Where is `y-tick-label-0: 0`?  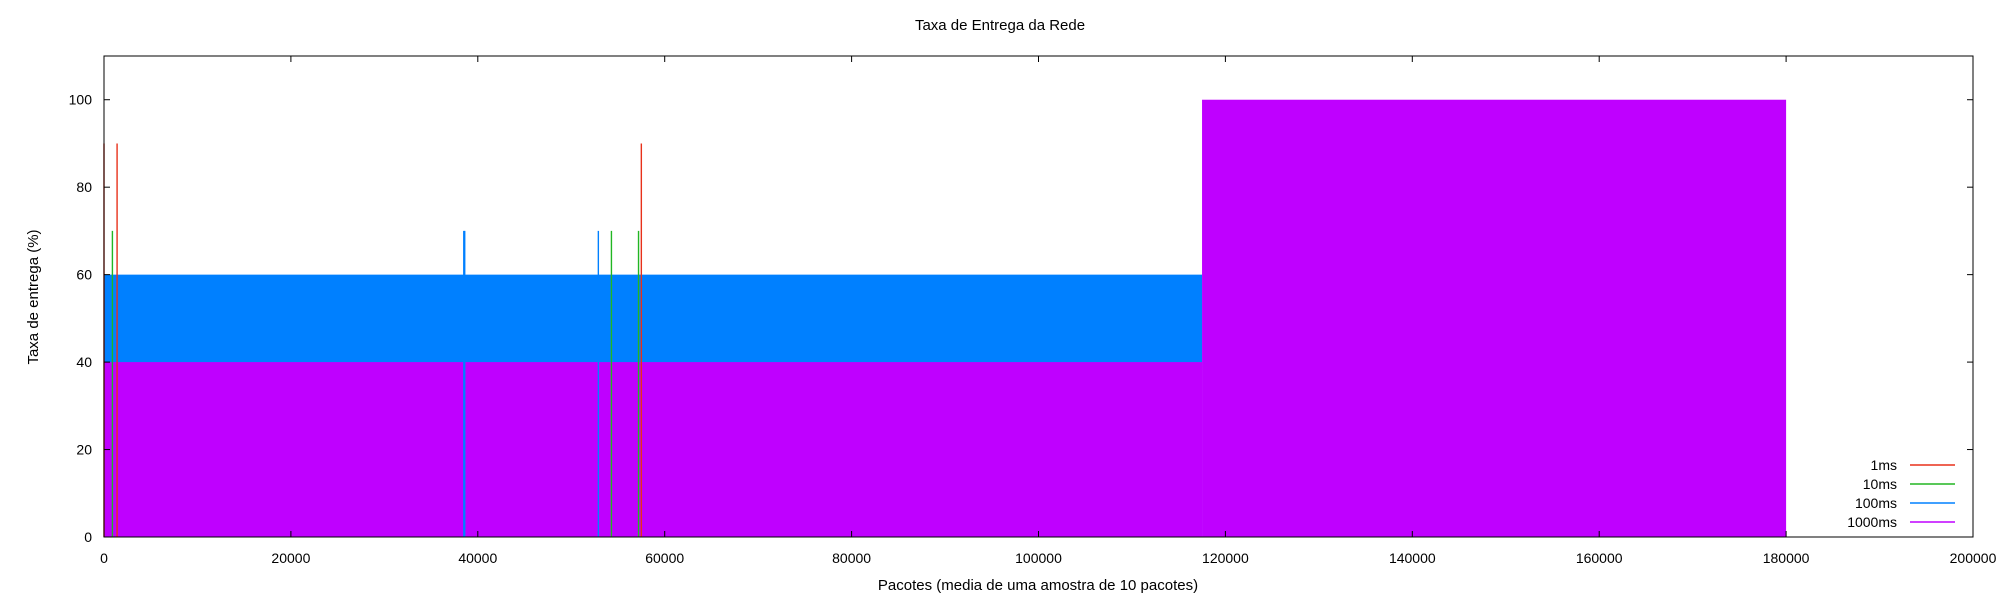
y-tick-label-0: 0 is located at coordinates (88, 537).